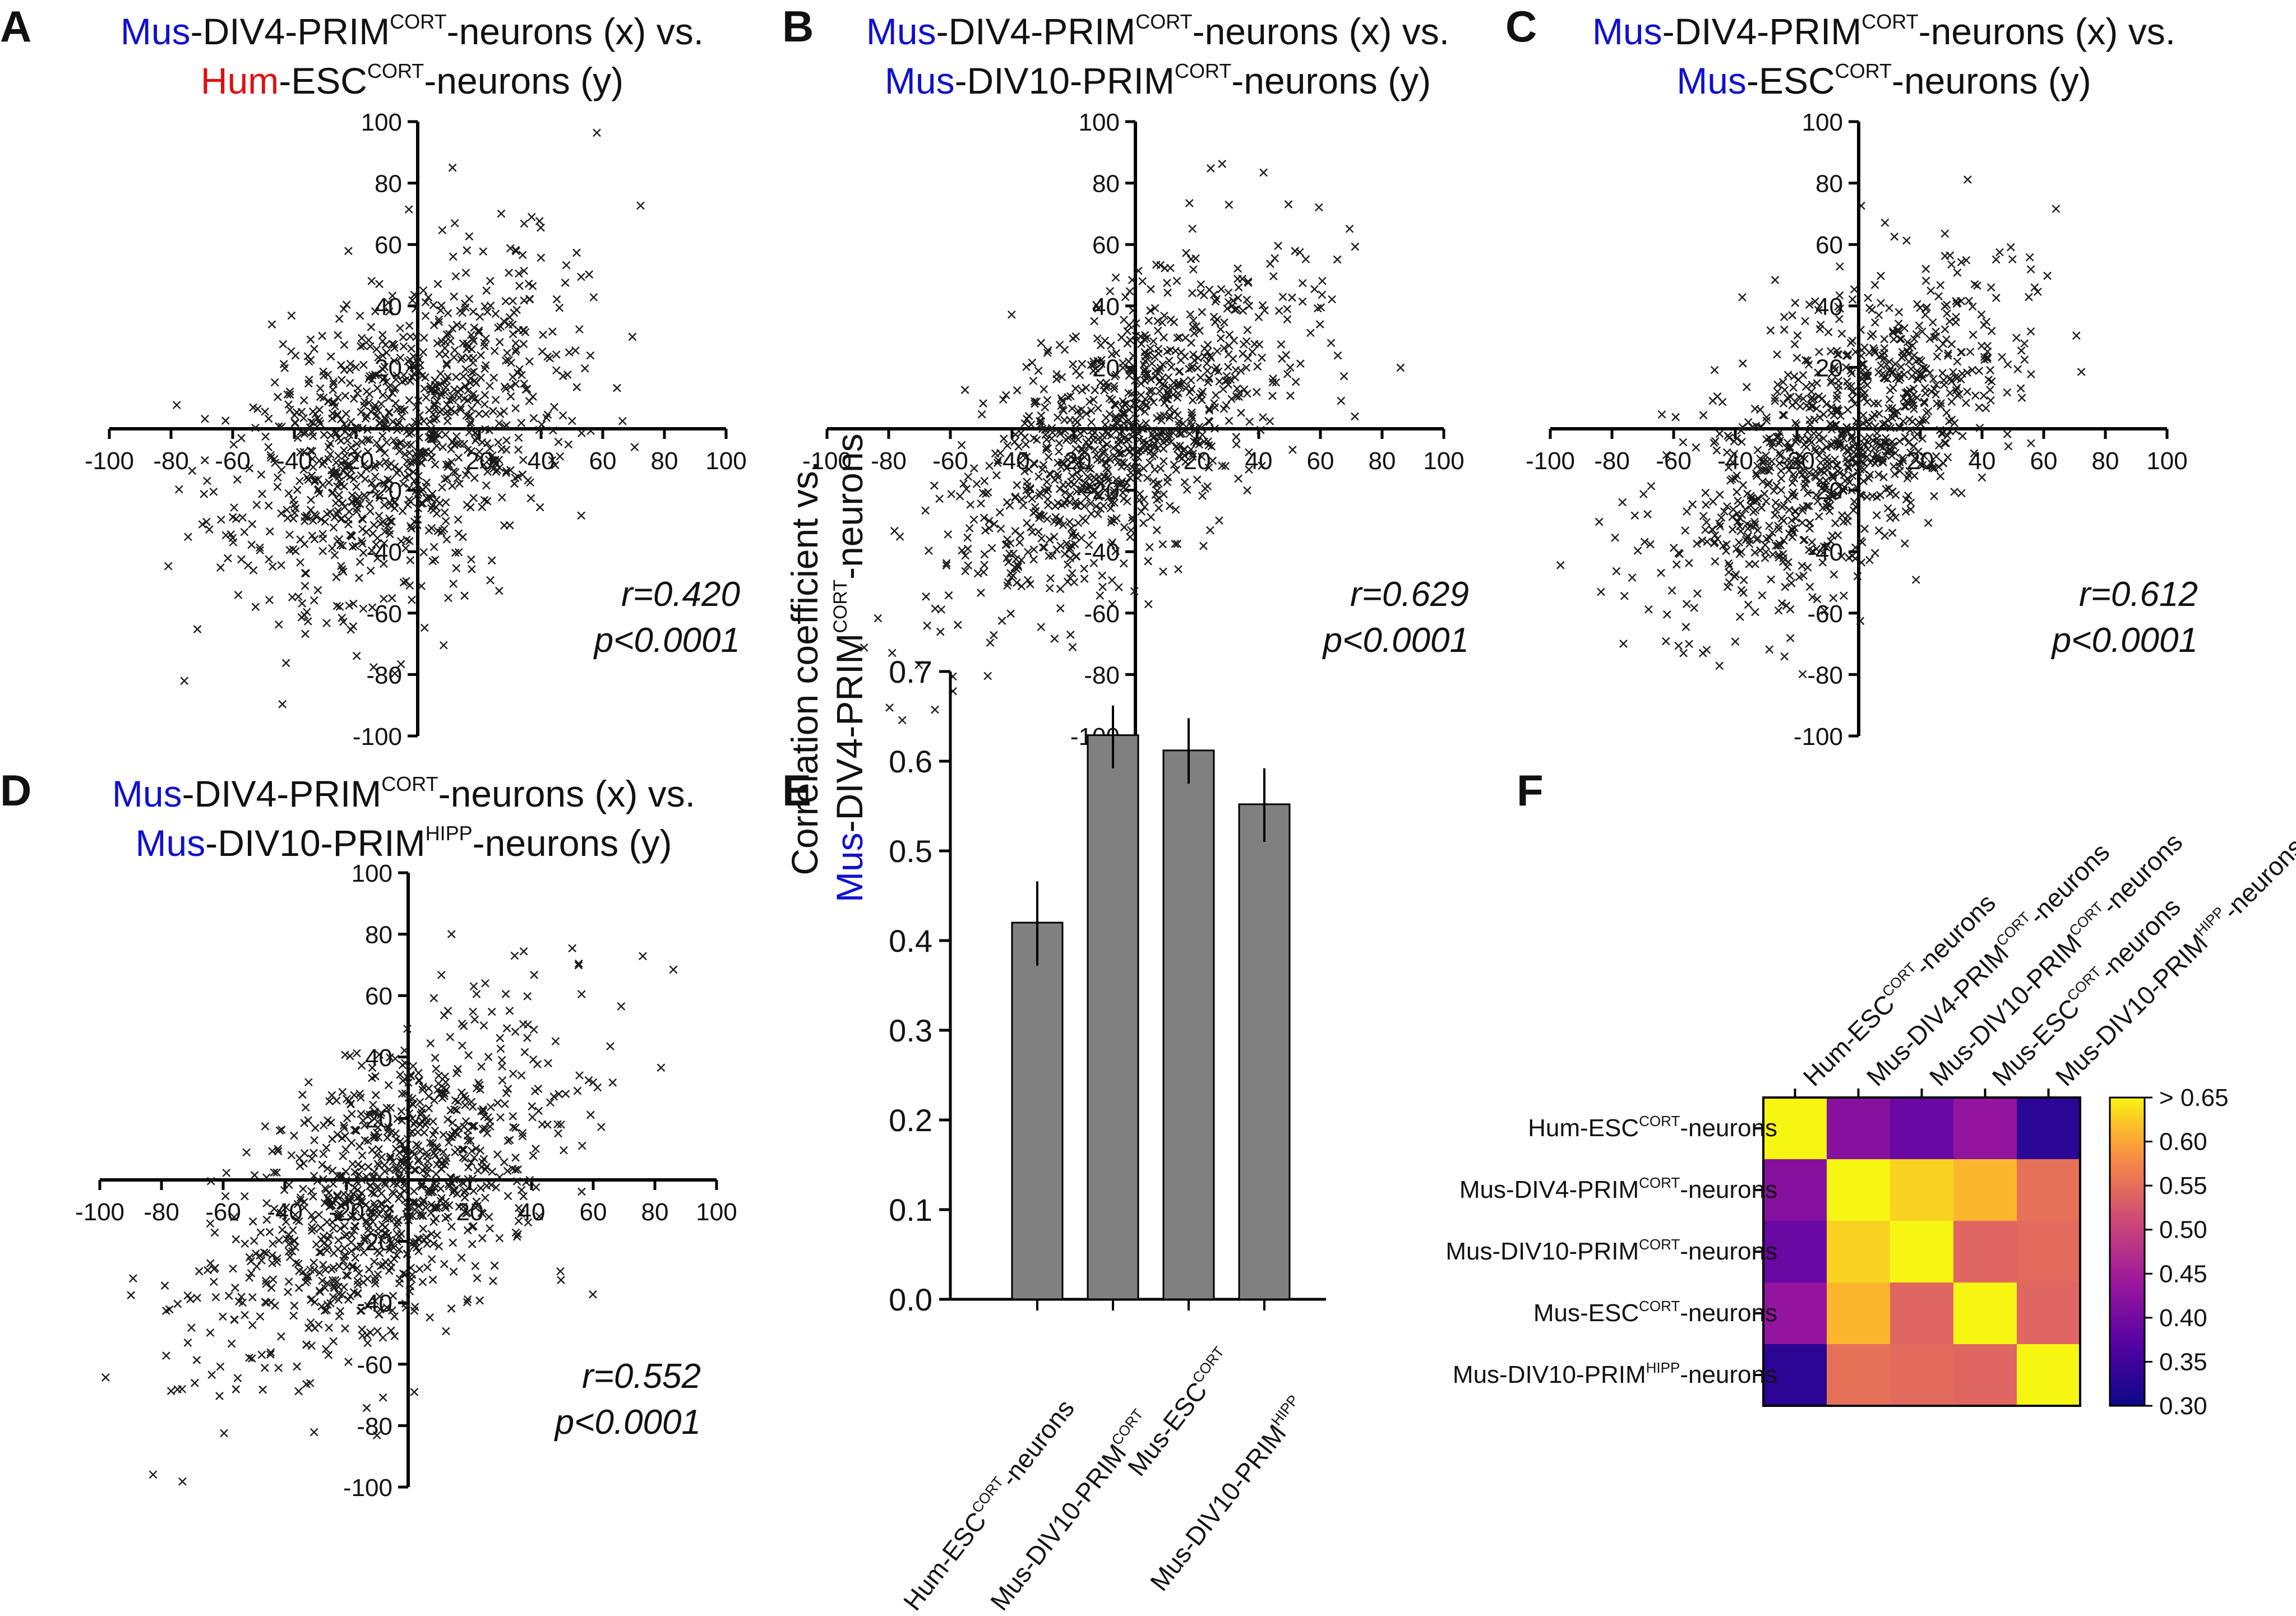  I want to click on x-tick-label: 40, so click(541, 461).